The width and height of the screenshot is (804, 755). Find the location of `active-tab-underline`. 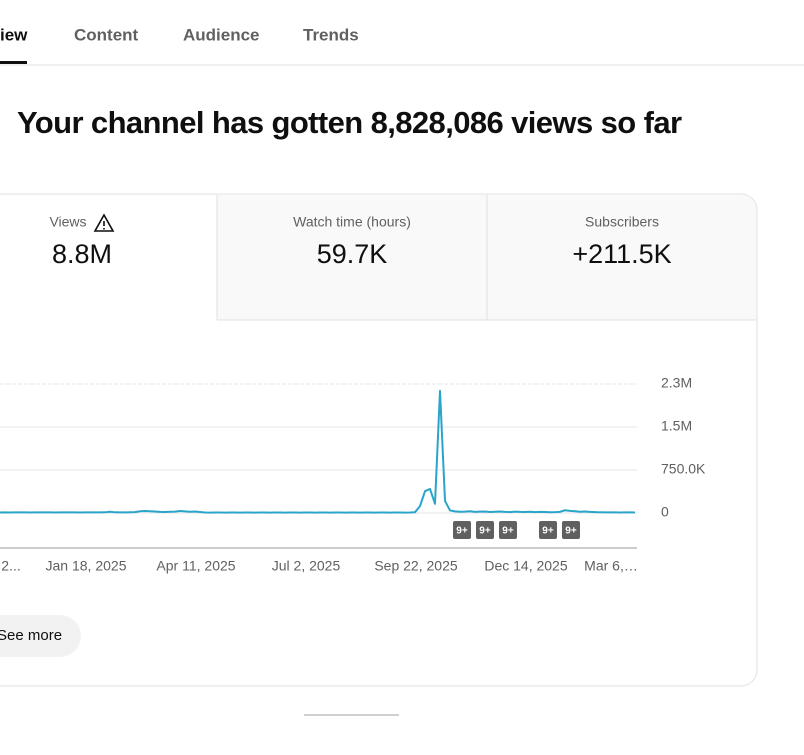

active-tab-underline is located at coordinates (13, 62).